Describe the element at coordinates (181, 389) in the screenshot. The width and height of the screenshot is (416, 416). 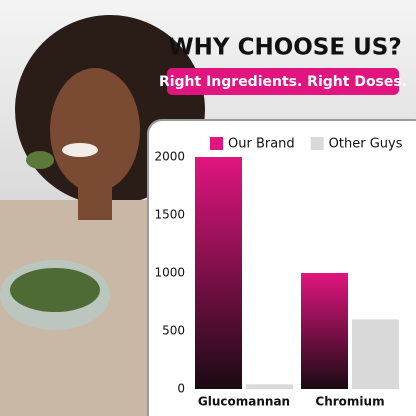
I see `y-tick-label: 0` at that location.